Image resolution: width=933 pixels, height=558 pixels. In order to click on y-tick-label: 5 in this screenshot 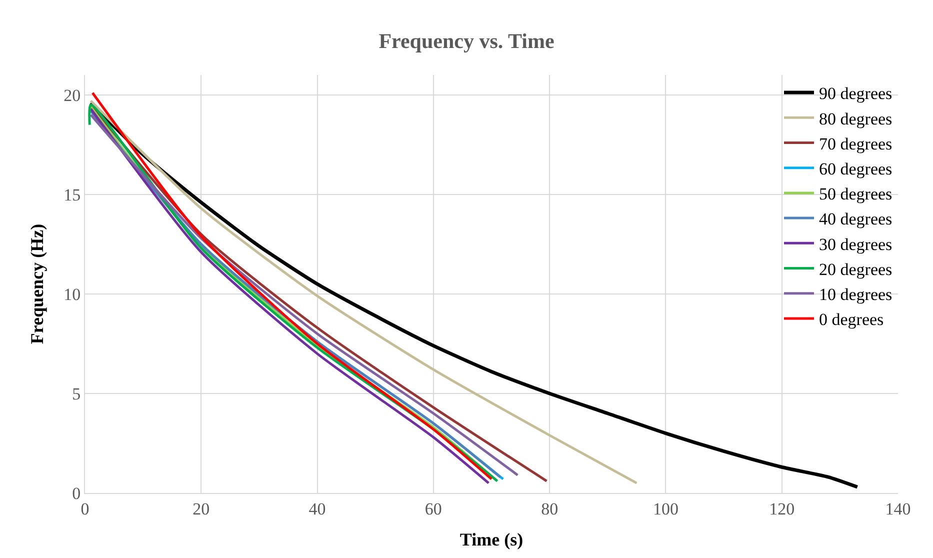, I will do `click(76, 394)`.